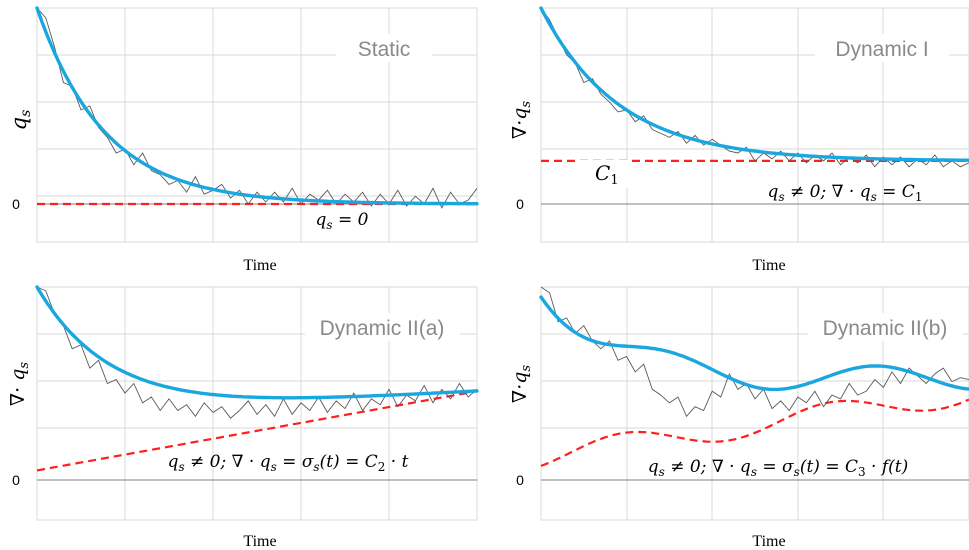  Describe the element at coordinates (288, 463) in the screenshot. I see `annotation: qs ≠ 0; ∇ · qs = σs(t) = C2 · t` at that location.